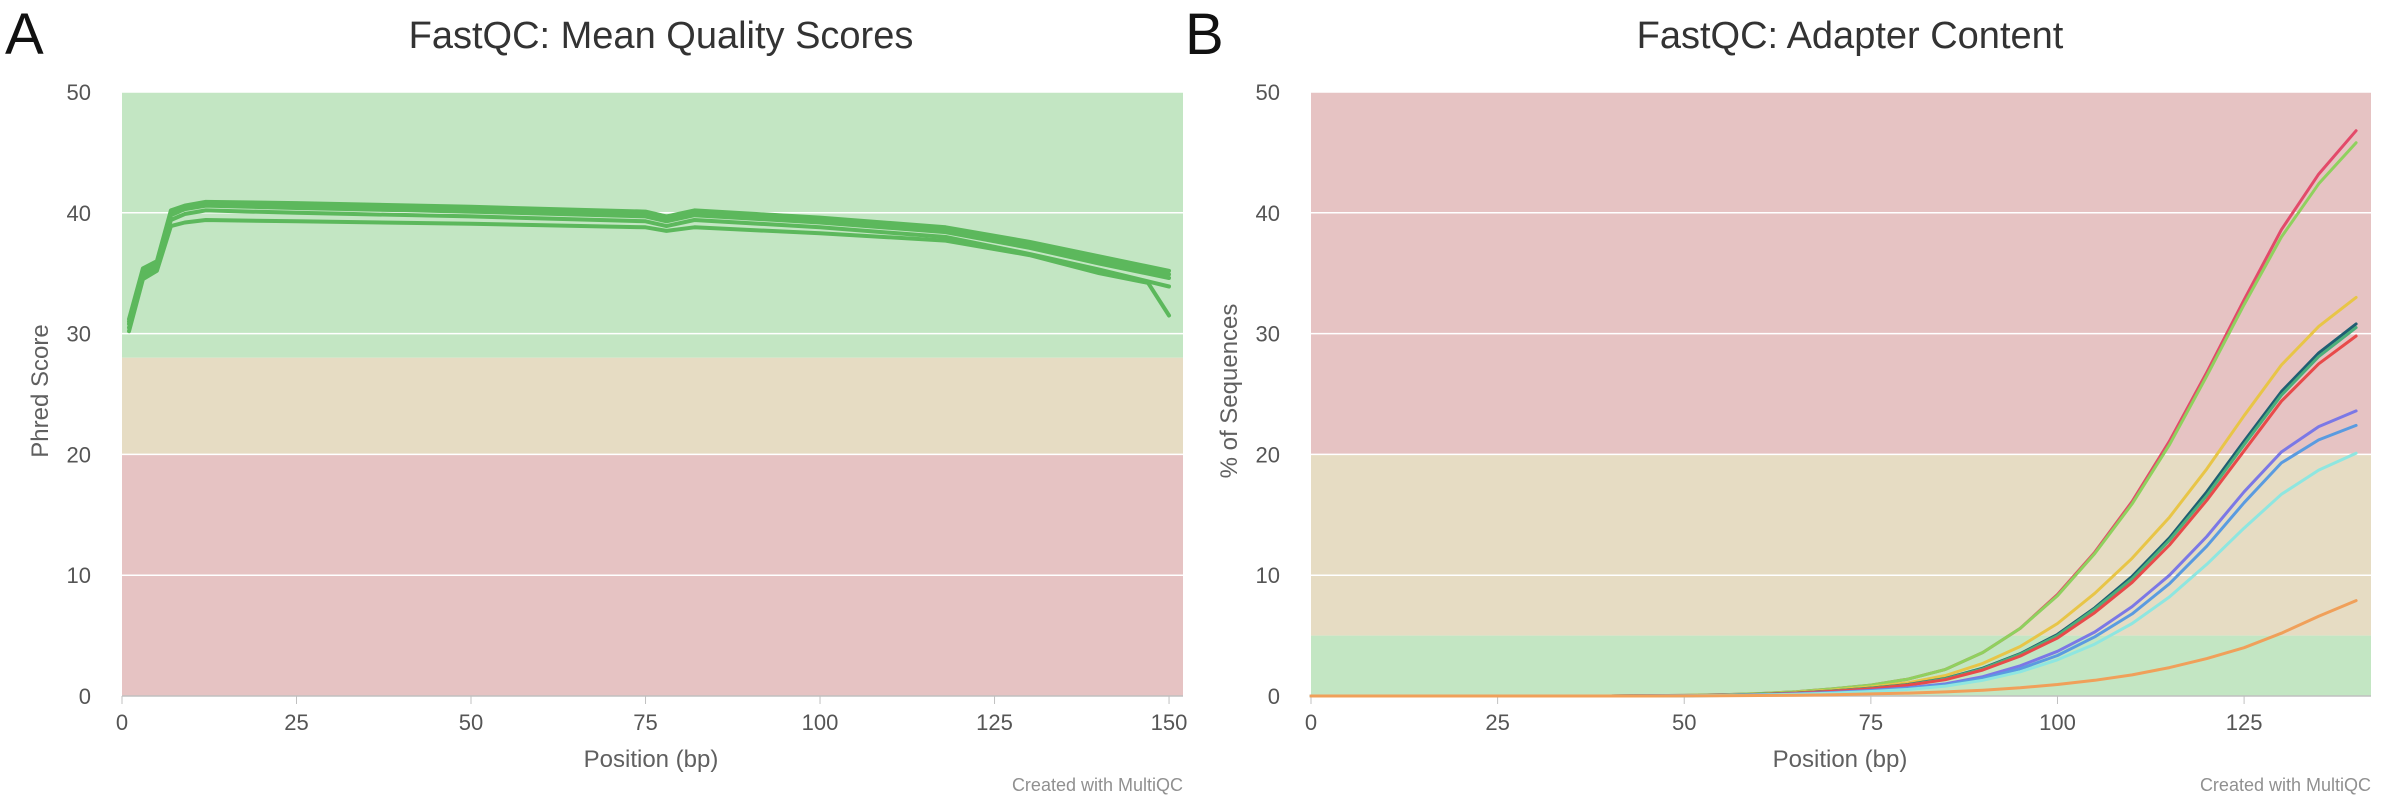 This screenshot has width=2382, height=800. I want to click on credit-multiqc-b: Created with MultiQC, so click(2285, 785).